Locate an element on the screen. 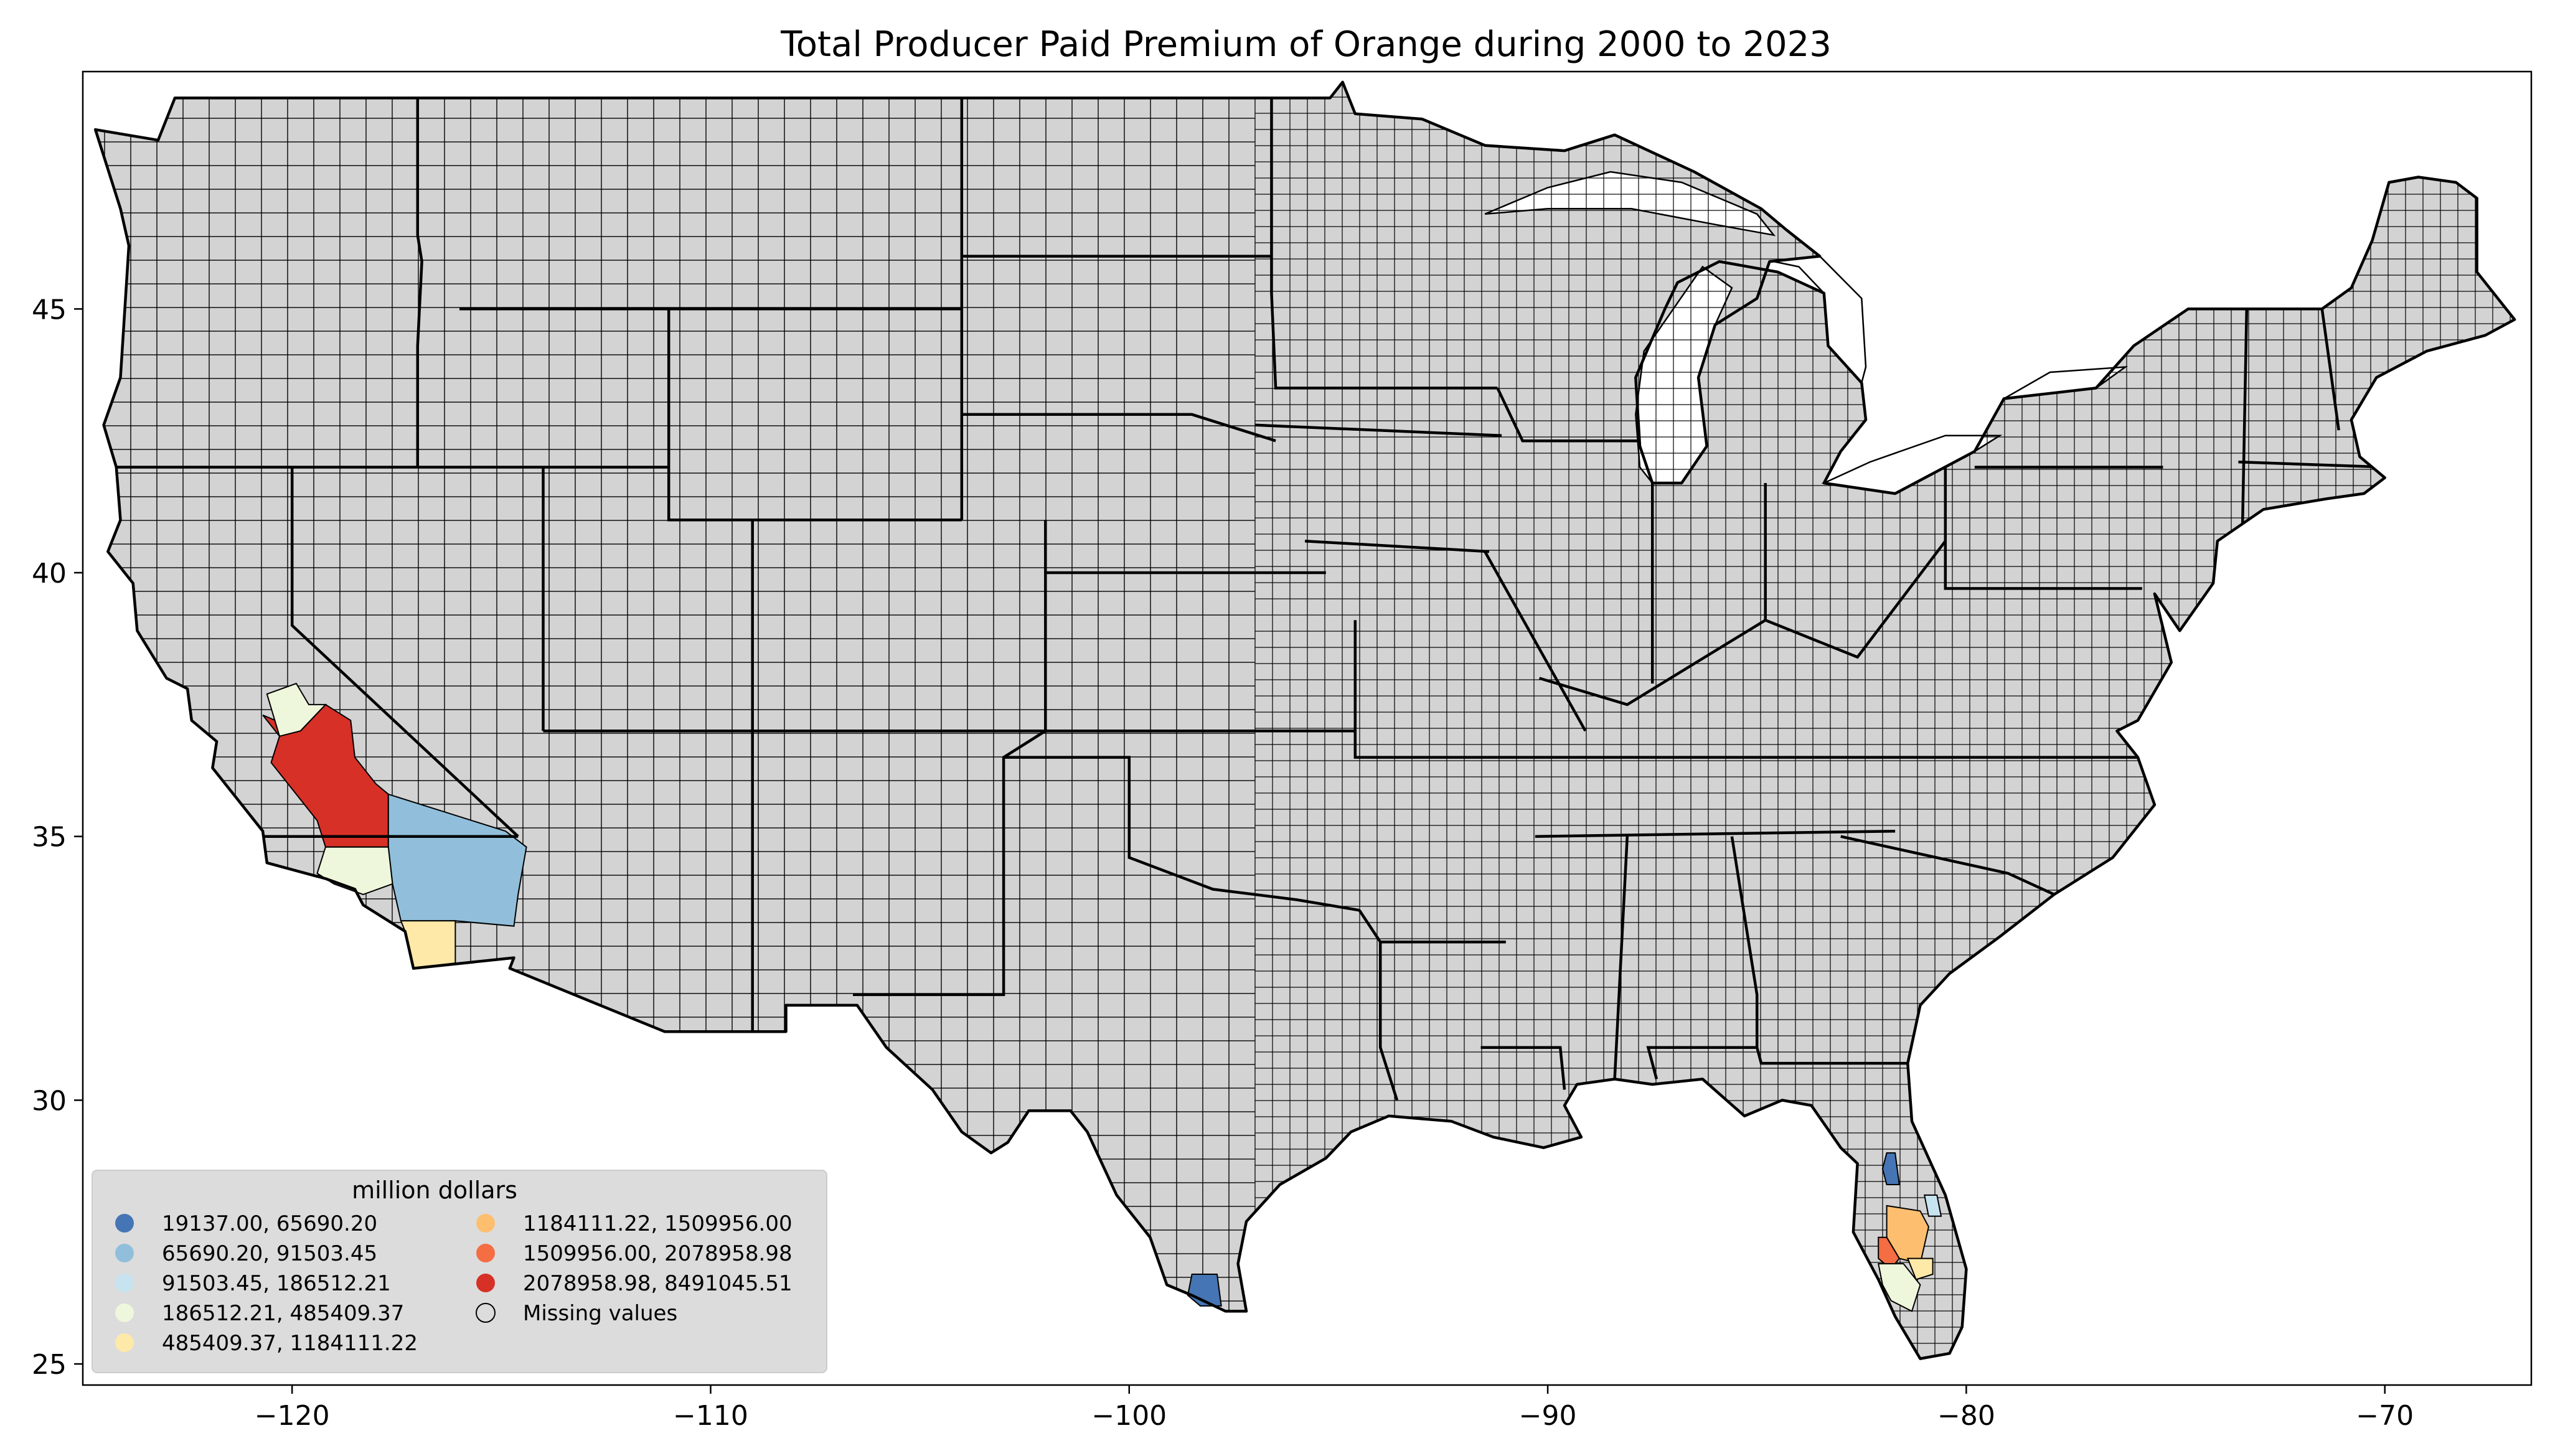 This screenshot has width=2550, height=1456. legend-title: million dollars is located at coordinates (434, 1190).